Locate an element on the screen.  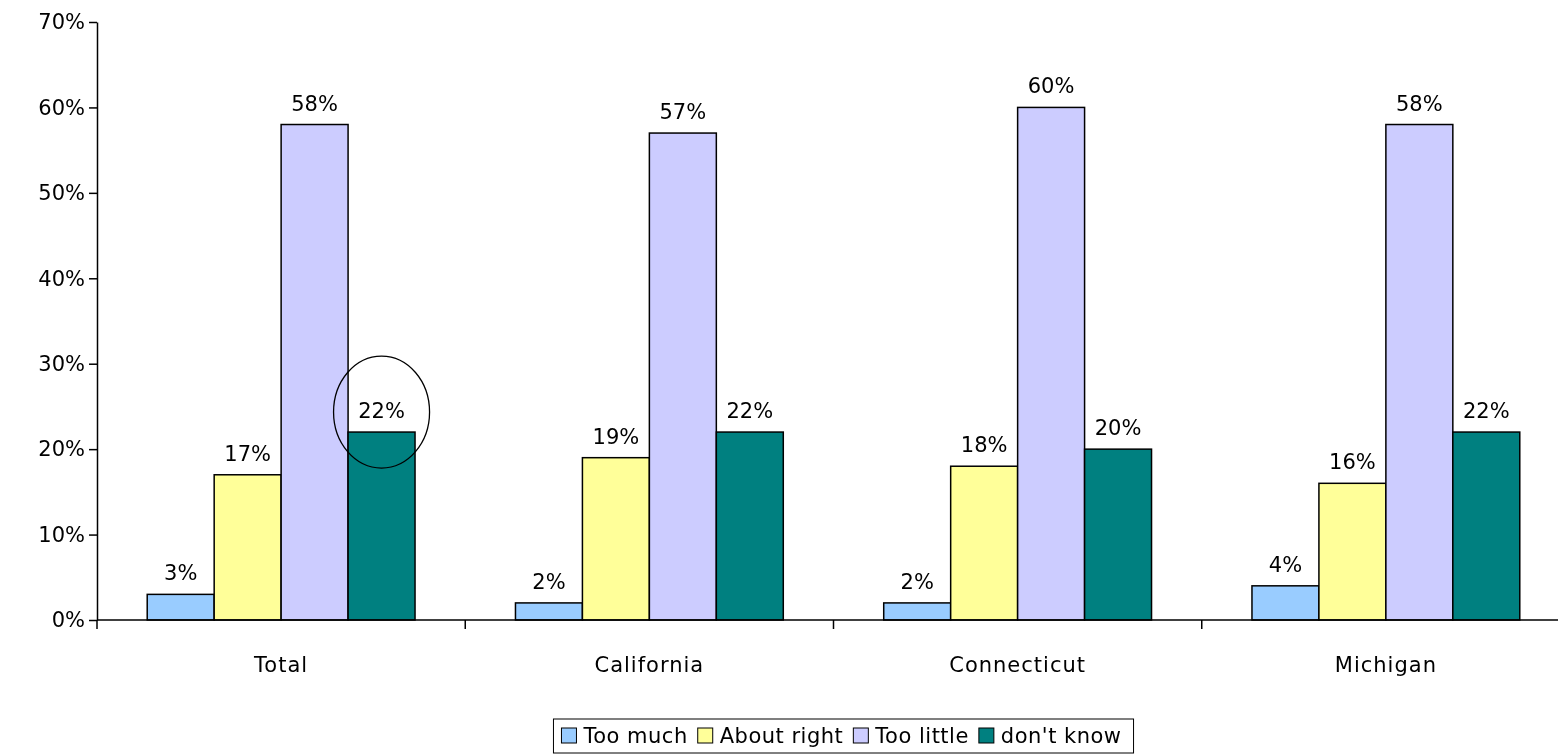
x-tick-label: Total is located at coordinates (281, 665).